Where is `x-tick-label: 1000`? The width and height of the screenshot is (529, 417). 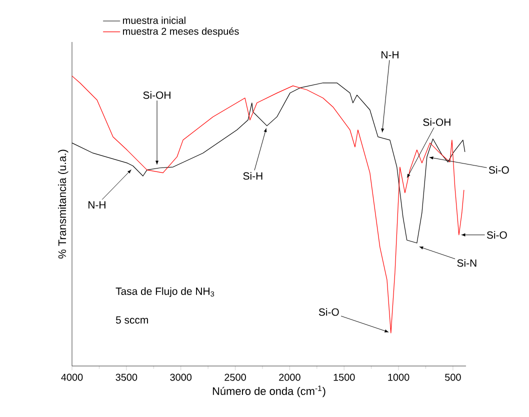
x-tick-label: 1000 is located at coordinates (399, 377).